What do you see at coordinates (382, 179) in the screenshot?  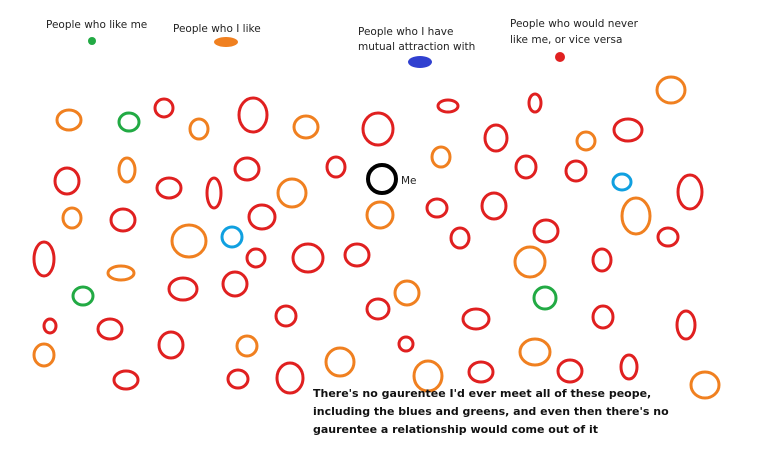 I see `me-circle` at bounding box center [382, 179].